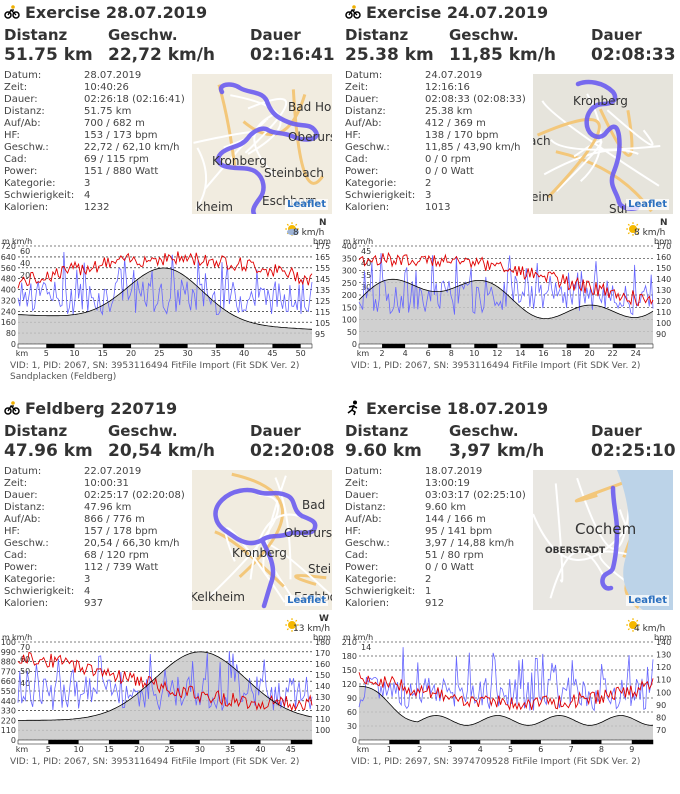 The height and width of the screenshot is (794, 680). What do you see at coordinates (362, 495) in the screenshot?
I see `details-key: Dauer:` at bounding box center [362, 495].